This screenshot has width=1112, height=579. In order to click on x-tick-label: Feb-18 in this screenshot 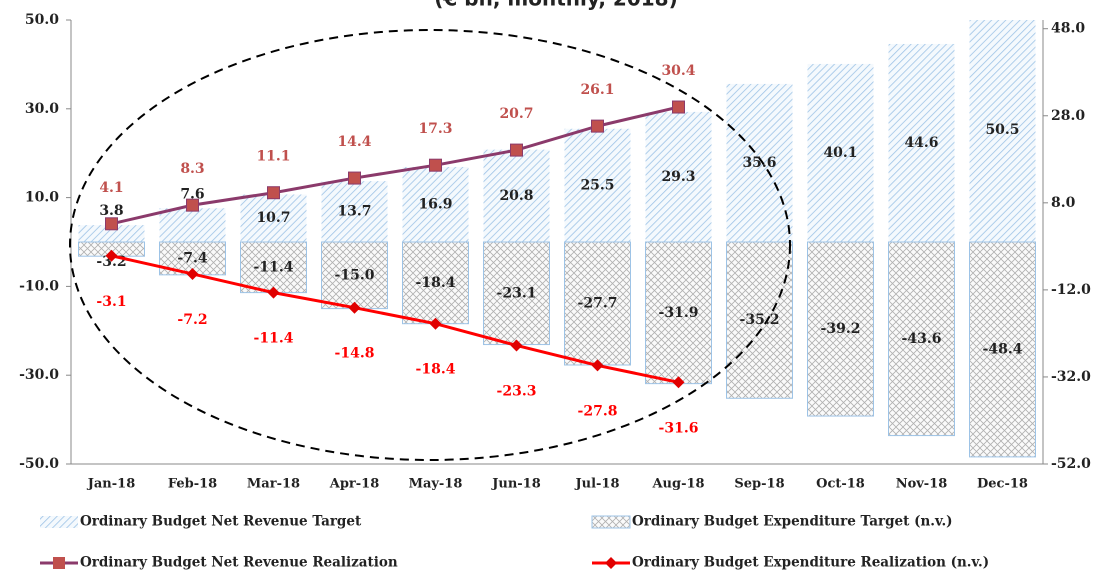, I will do `click(192, 484)`.